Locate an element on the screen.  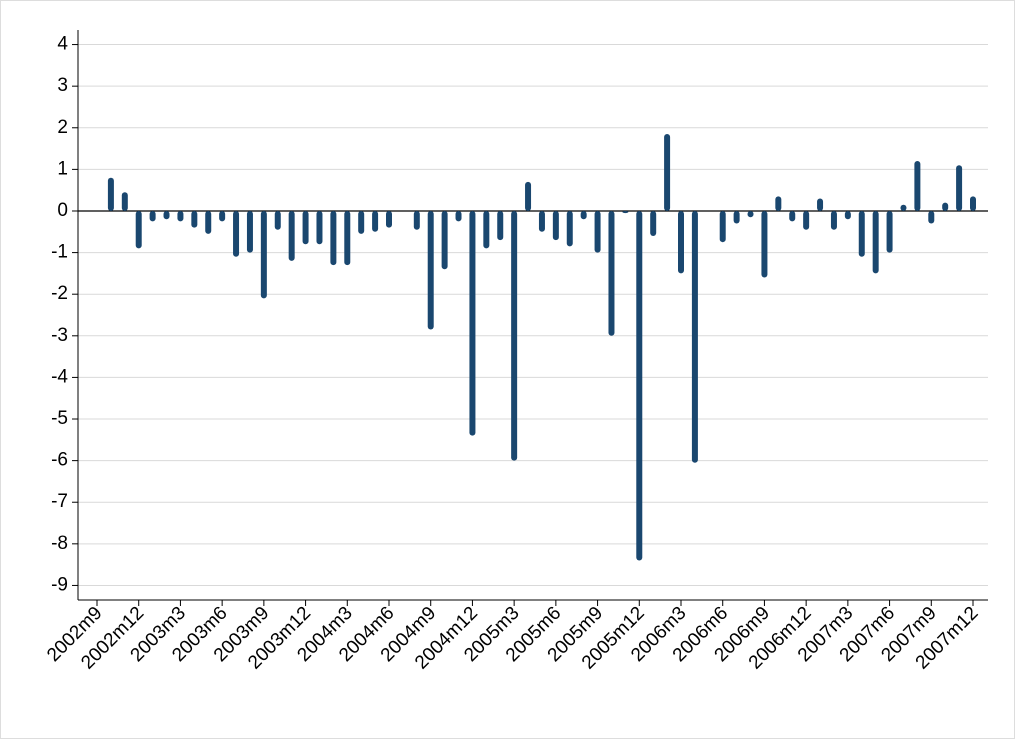
y-tick-label: -1 is located at coordinates (59, 252).